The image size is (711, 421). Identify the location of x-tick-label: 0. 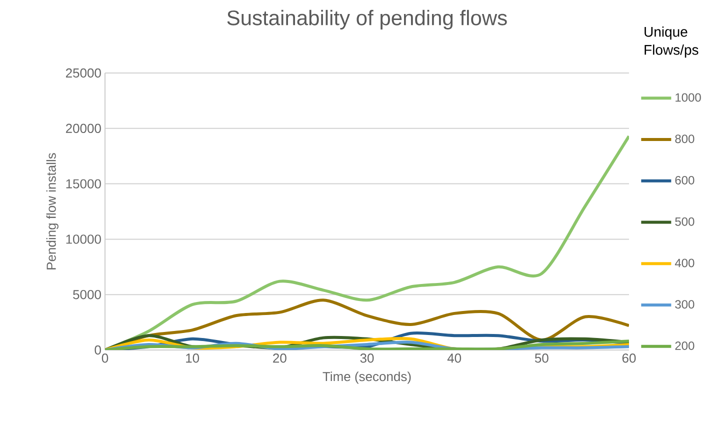
(105, 358).